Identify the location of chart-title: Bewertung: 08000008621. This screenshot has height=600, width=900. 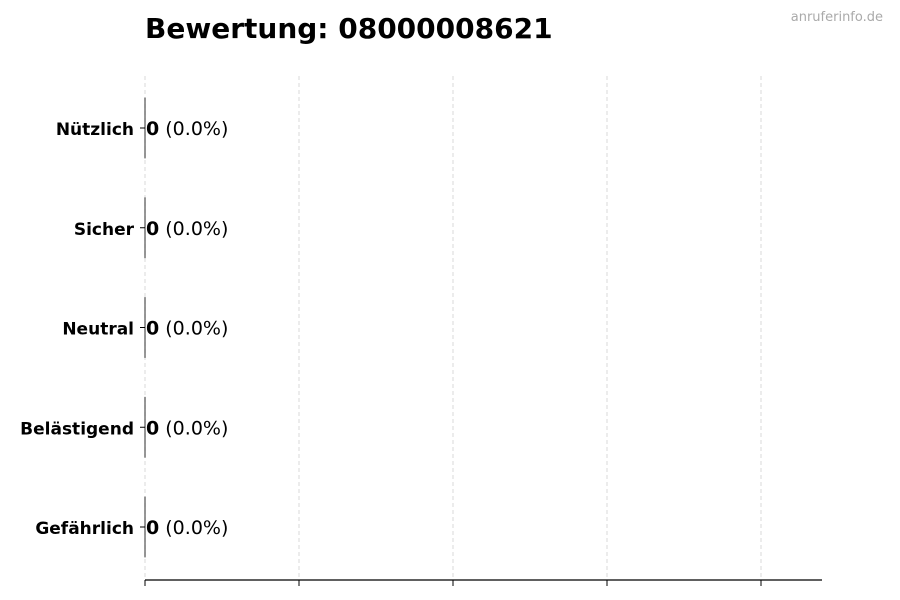
(349, 28).